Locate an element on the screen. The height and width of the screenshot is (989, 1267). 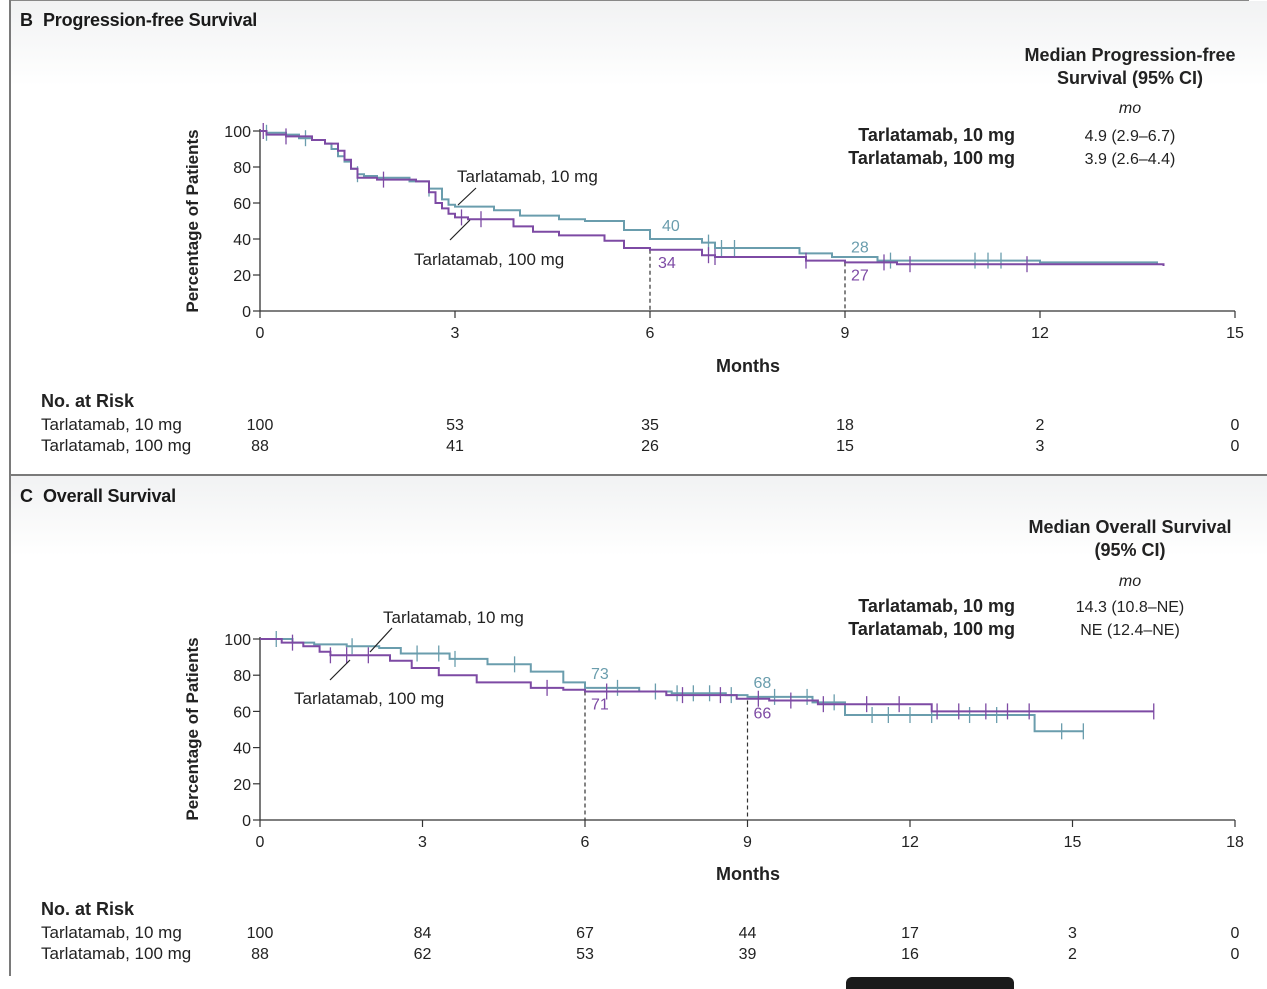
landmark-value: 68 is located at coordinates (763, 683).